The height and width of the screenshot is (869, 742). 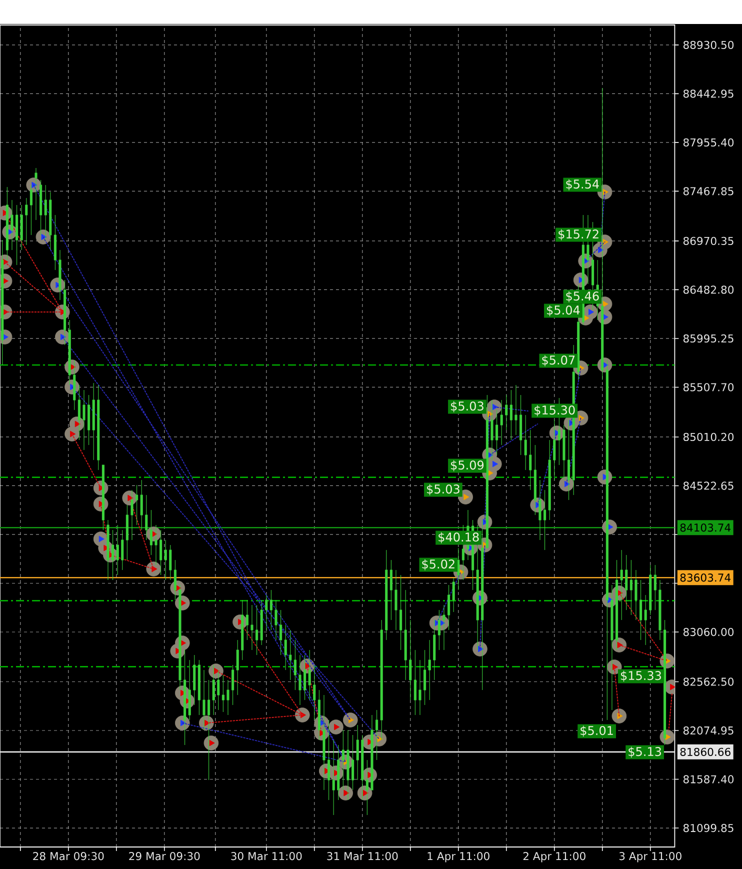 What do you see at coordinates (554, 857) in the screenshot?
I see `x-tick-label: 2 Apr 11:00` at bounding box center [554, 857].